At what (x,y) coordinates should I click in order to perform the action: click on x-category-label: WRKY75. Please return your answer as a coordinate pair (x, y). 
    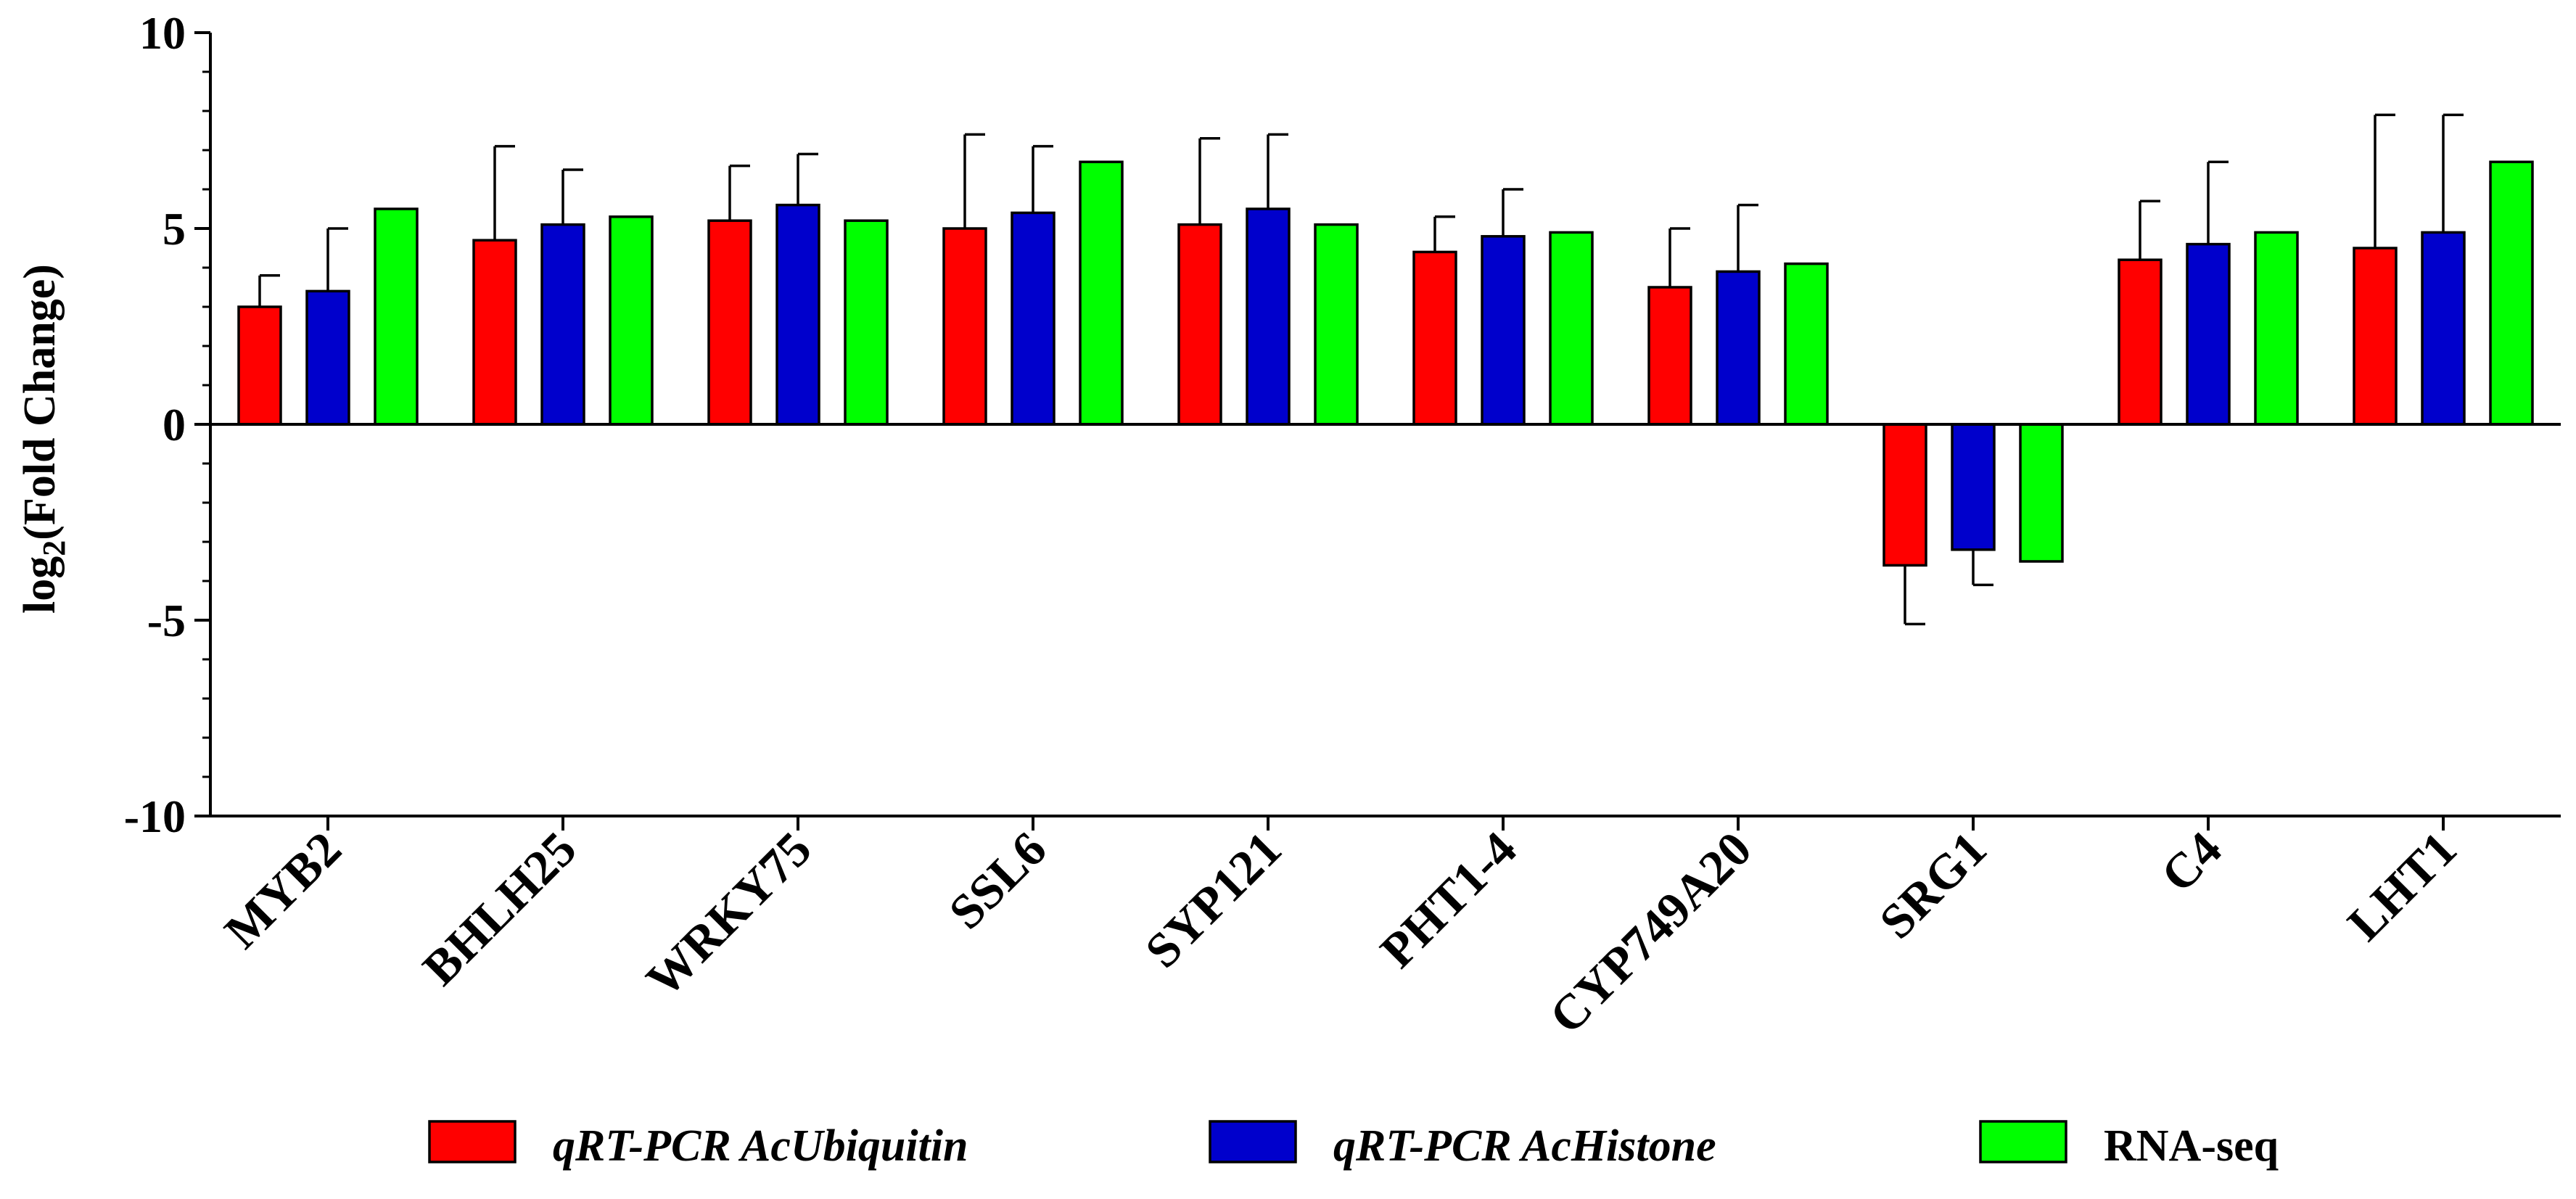
    Looking at the image, I should click on (728, 914).